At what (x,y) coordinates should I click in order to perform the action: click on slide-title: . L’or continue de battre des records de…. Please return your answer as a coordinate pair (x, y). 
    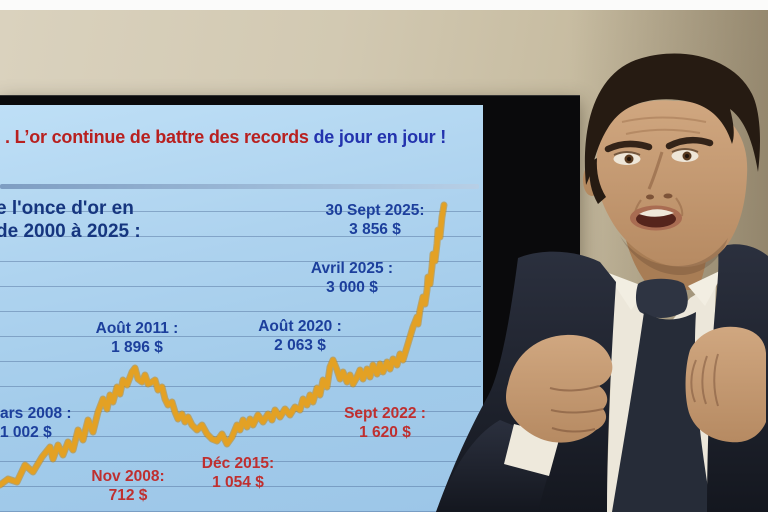
    Looking at the image, I should click on (244, 137).